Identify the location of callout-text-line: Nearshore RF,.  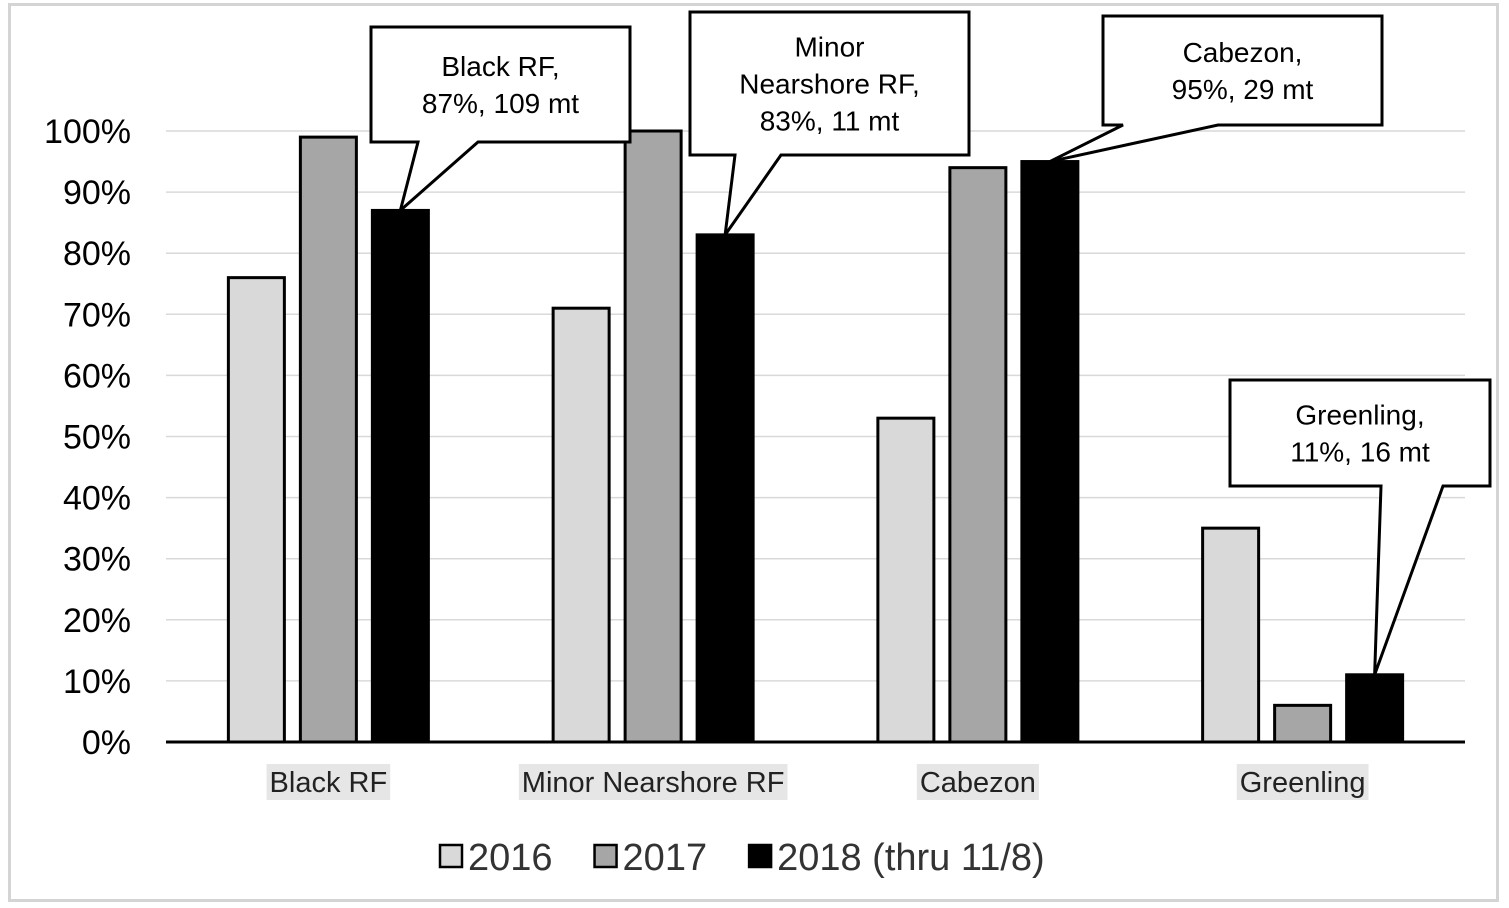
(829, 84).